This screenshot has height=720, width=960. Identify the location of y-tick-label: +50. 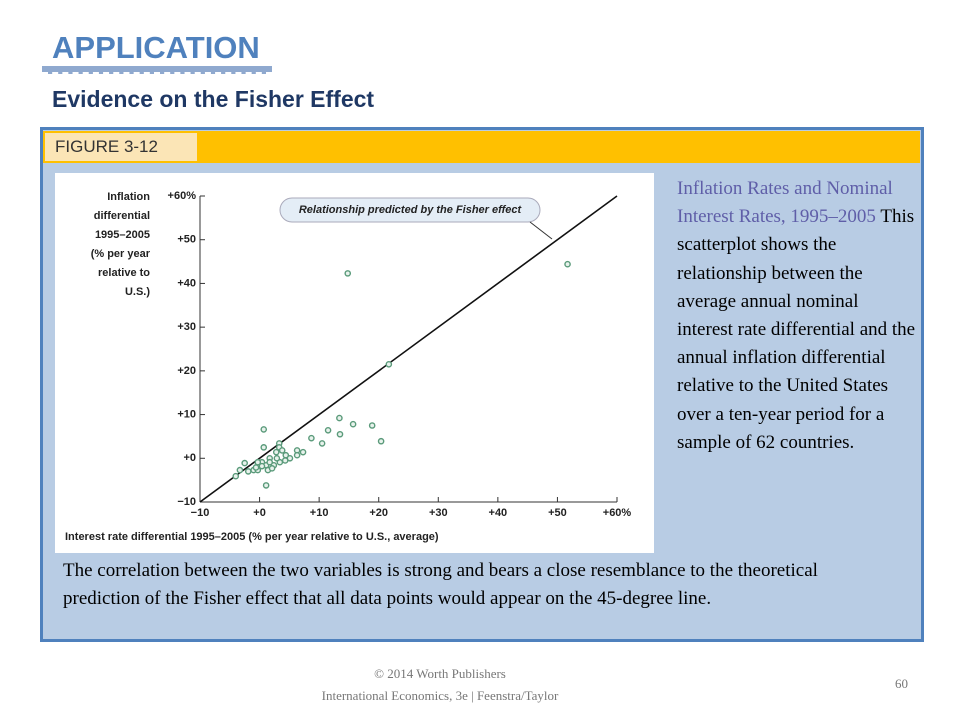
(186, 240).